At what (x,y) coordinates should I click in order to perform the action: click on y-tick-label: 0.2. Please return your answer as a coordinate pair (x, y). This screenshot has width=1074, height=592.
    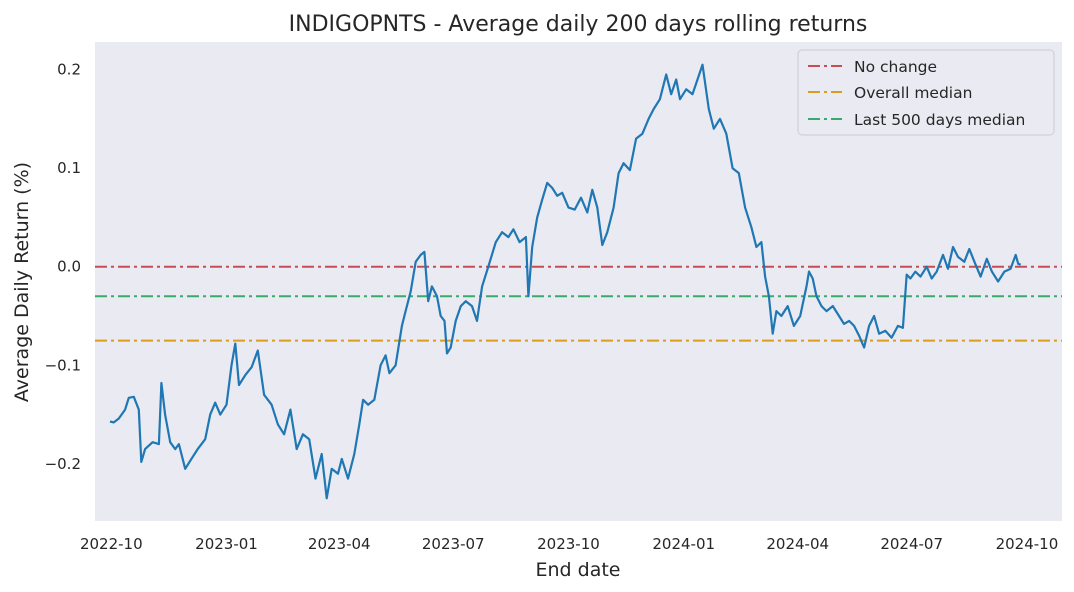
    Looking at the image, I should click on (69, 70).